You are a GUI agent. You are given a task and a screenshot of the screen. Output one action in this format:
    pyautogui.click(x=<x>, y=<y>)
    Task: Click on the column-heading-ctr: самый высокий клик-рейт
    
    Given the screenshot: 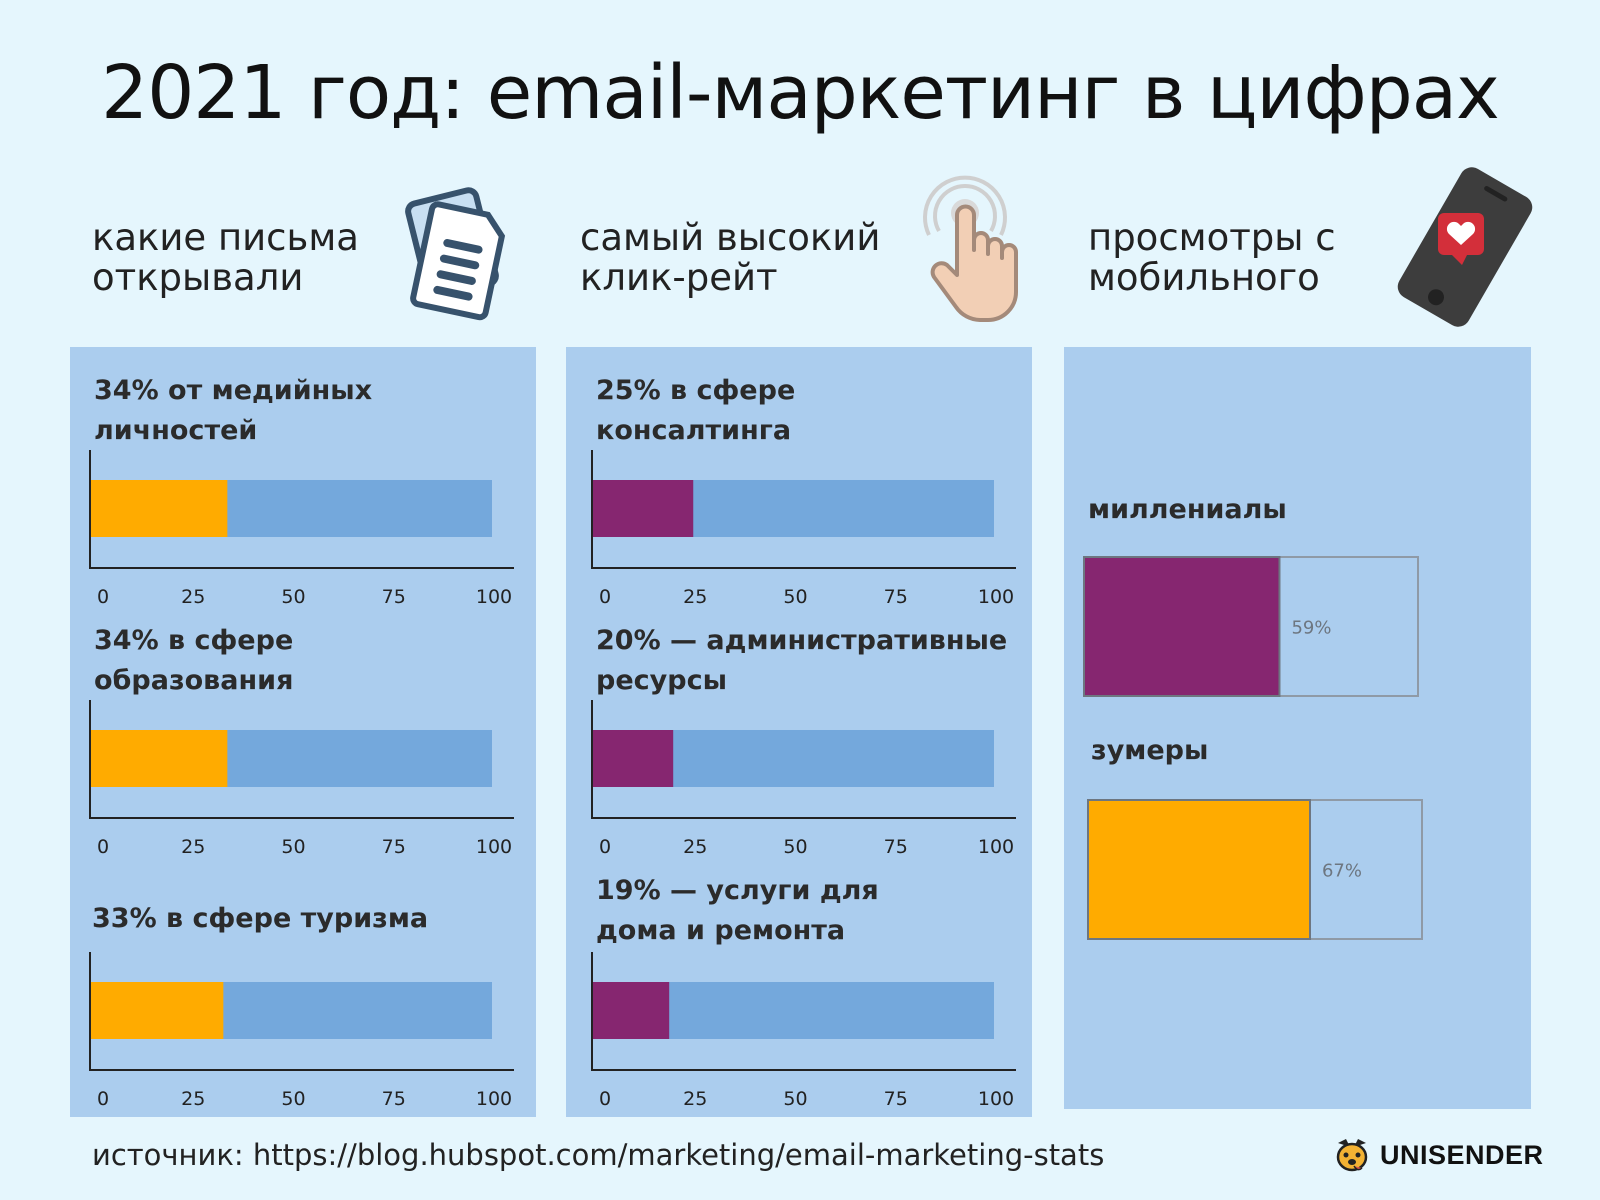 What is the action you would take?
    pyautogui.click(x=730, y=258)
    